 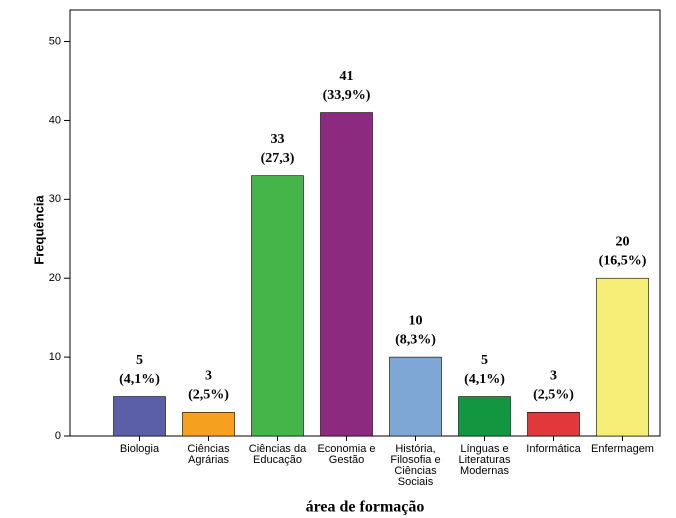 I want to click on x-tick-label: Enfermagem, so click(x=622, y=449).